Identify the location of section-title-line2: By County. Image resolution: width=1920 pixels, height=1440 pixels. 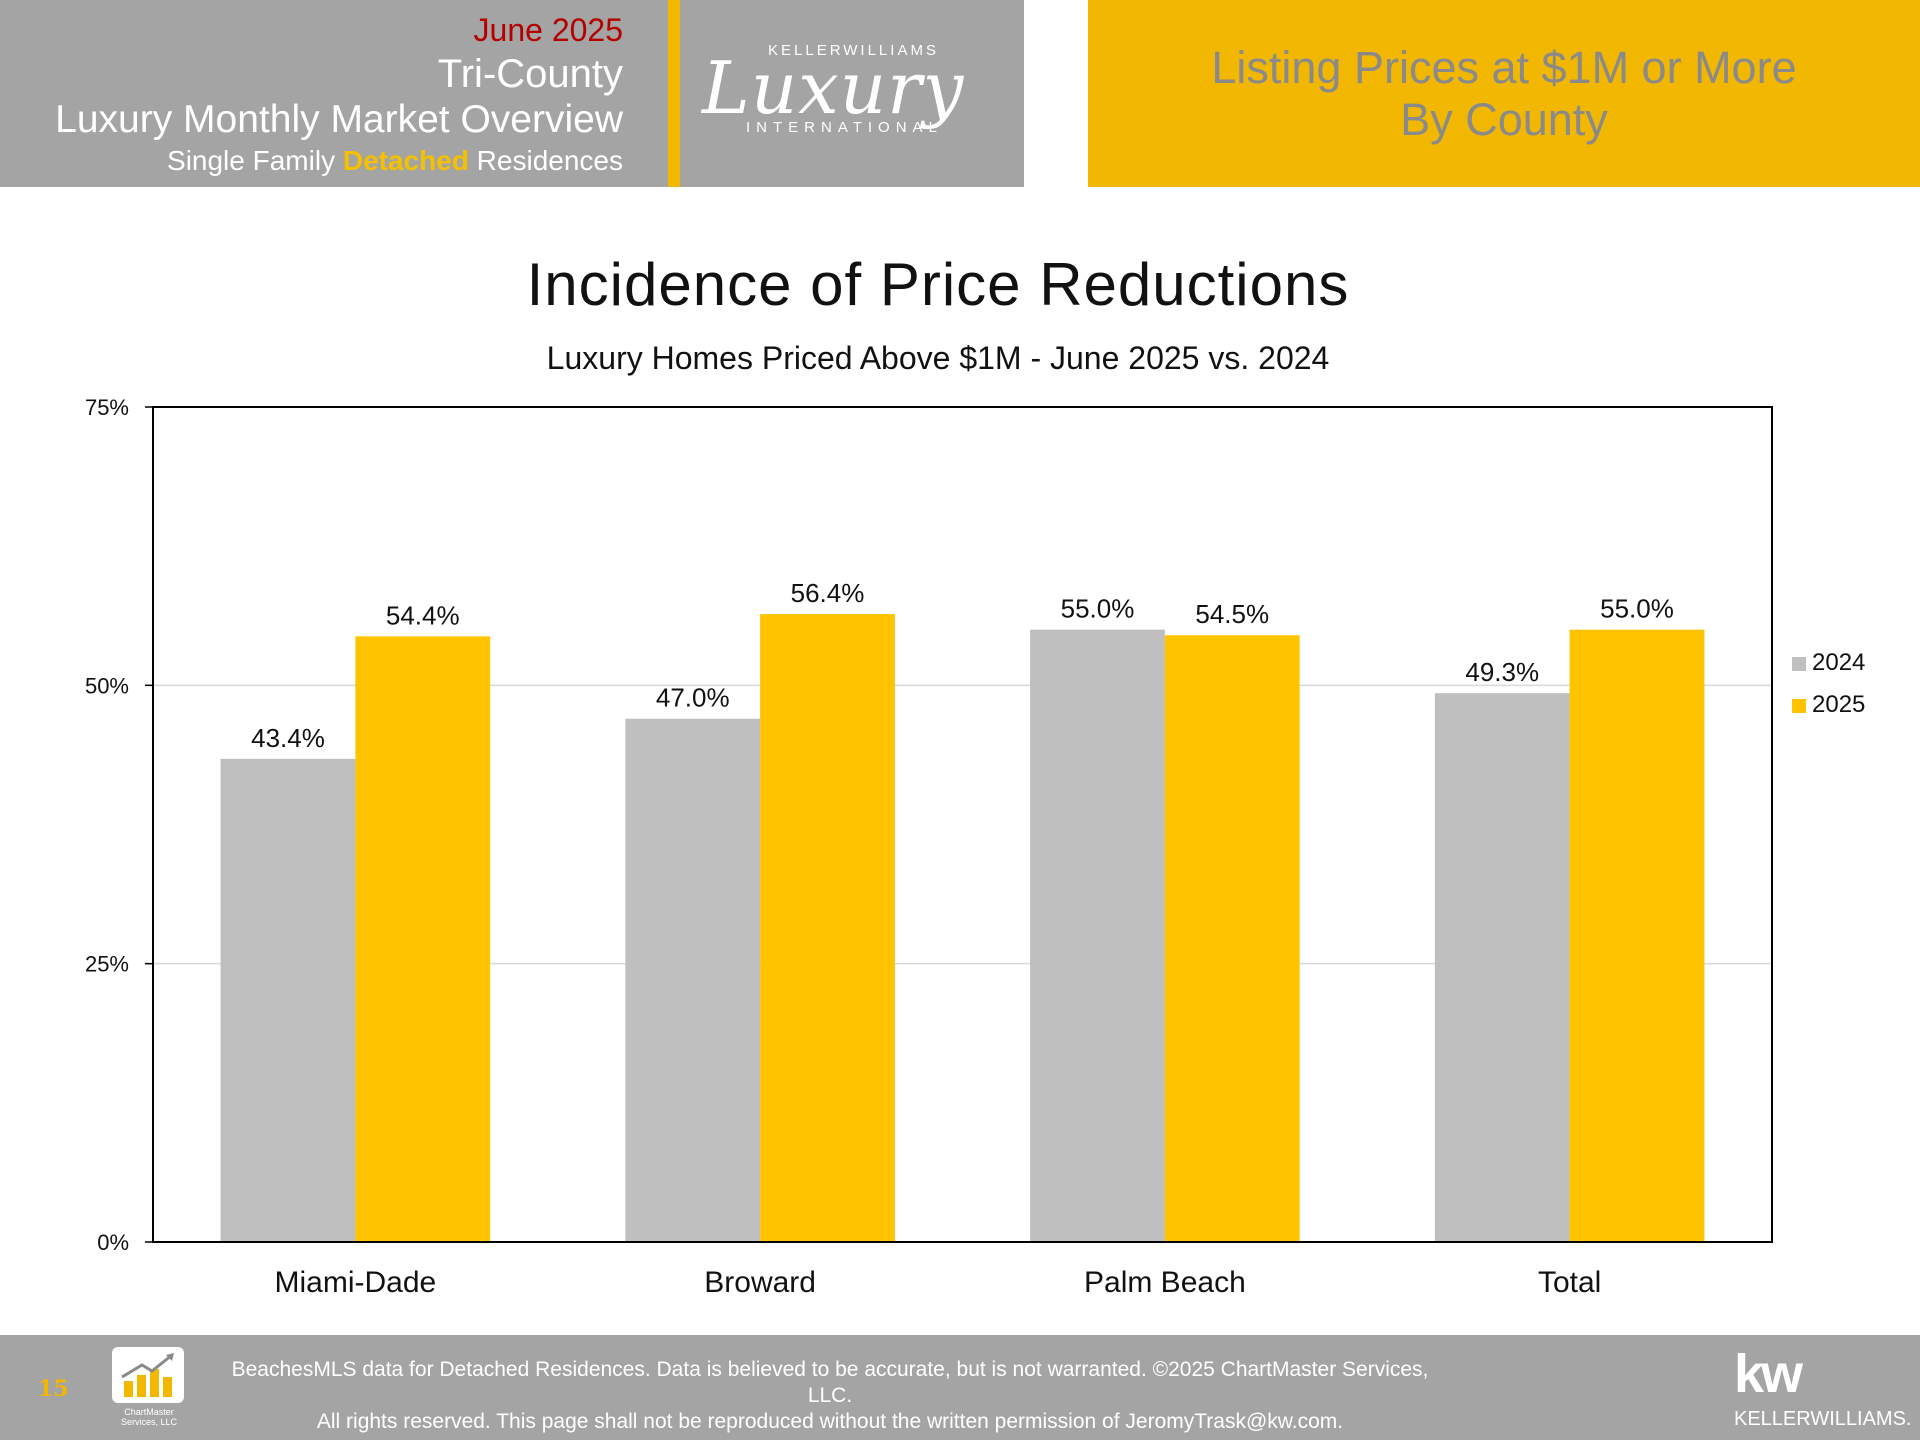
(1504, 119).